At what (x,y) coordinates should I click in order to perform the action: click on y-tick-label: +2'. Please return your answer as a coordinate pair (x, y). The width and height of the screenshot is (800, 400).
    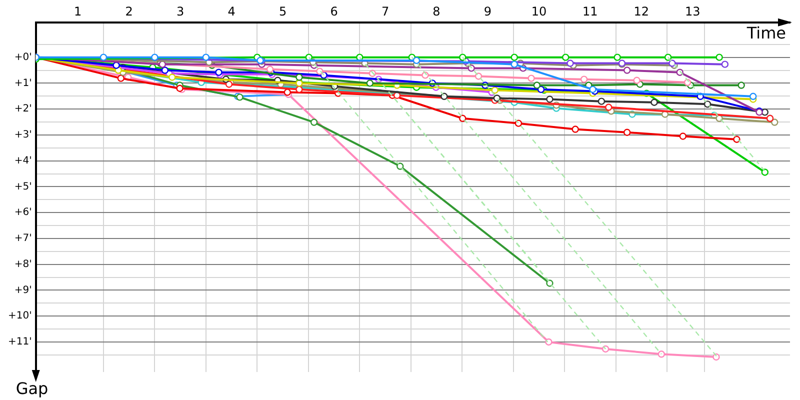
    Looking at the image, I should click on (23, 109).